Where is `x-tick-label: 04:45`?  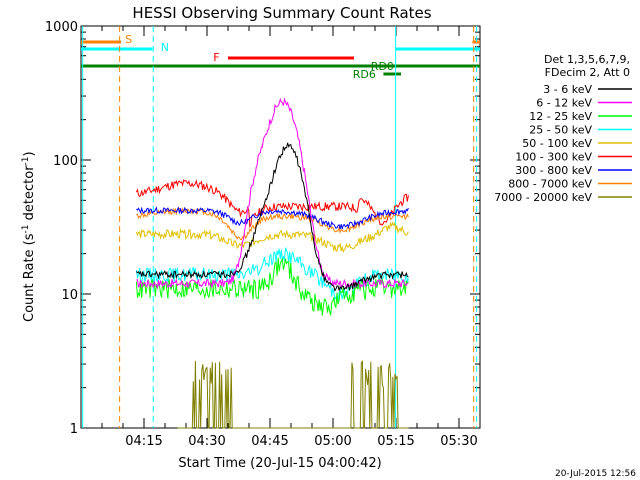
x-tick-label: 04:45 is located at coordinates (269, 441).